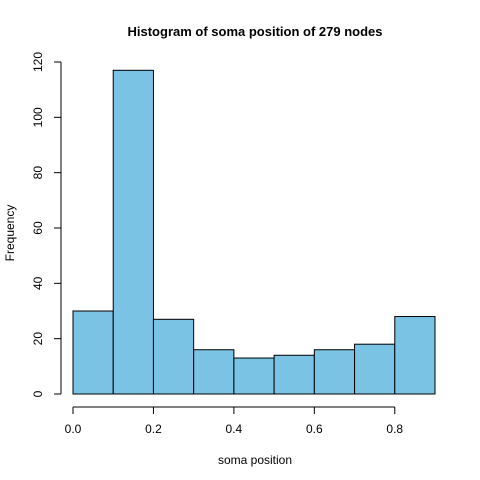 The width and height of the screenshot is (480, 480). What do you see at coordinates (38, 228) in the screenshot?
I see `y-tick-label: 60` at bounding box center [38, 228].